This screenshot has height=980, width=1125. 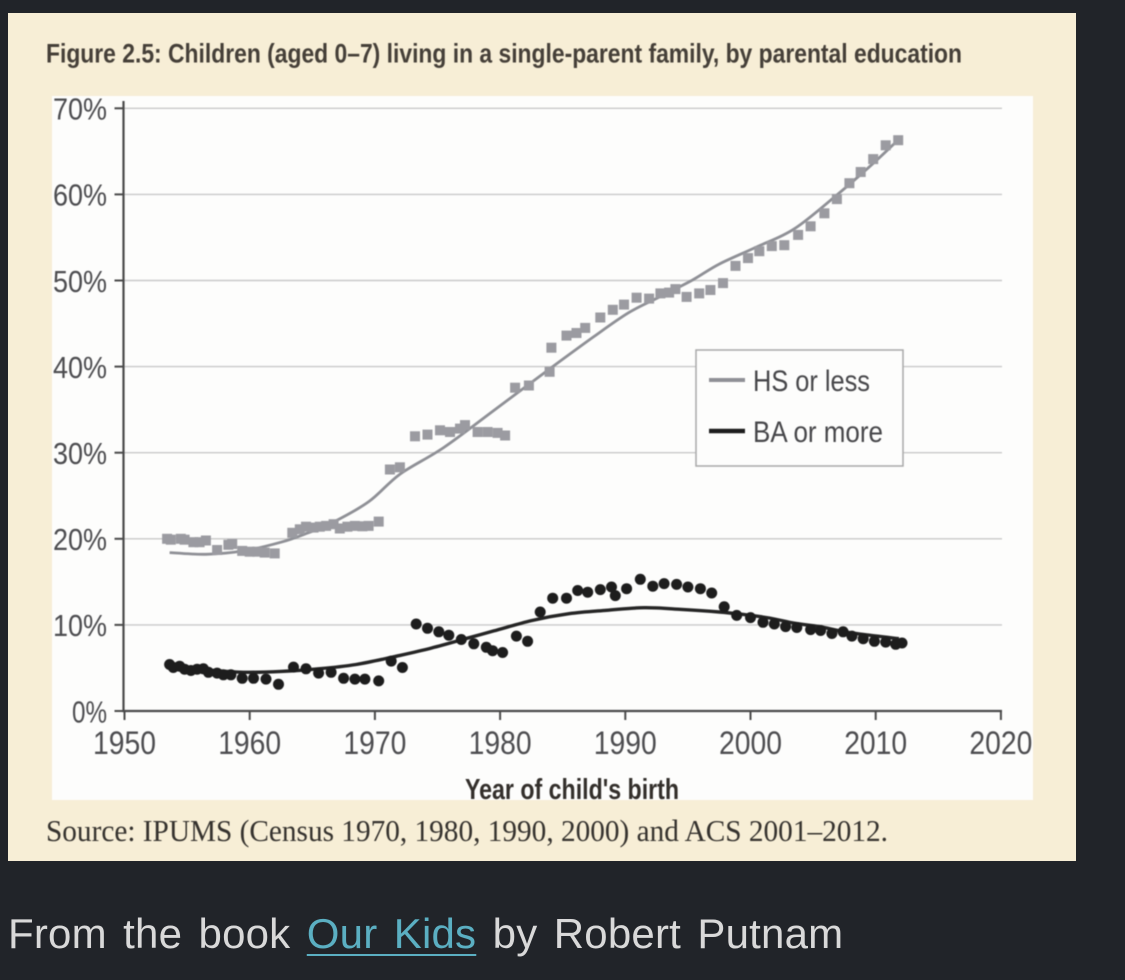 I want to click on svg-text: 40%, so click(x=80, y=367).